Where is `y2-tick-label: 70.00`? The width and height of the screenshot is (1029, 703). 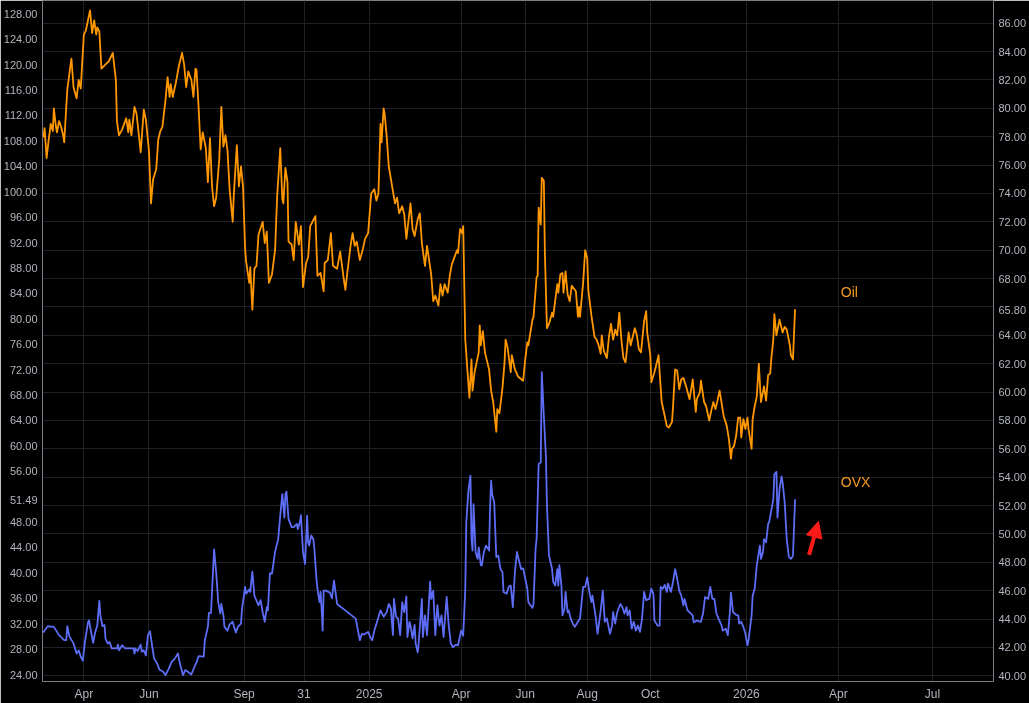 y2-tick-label: 70.00 is located at coordinates (1012, 250).